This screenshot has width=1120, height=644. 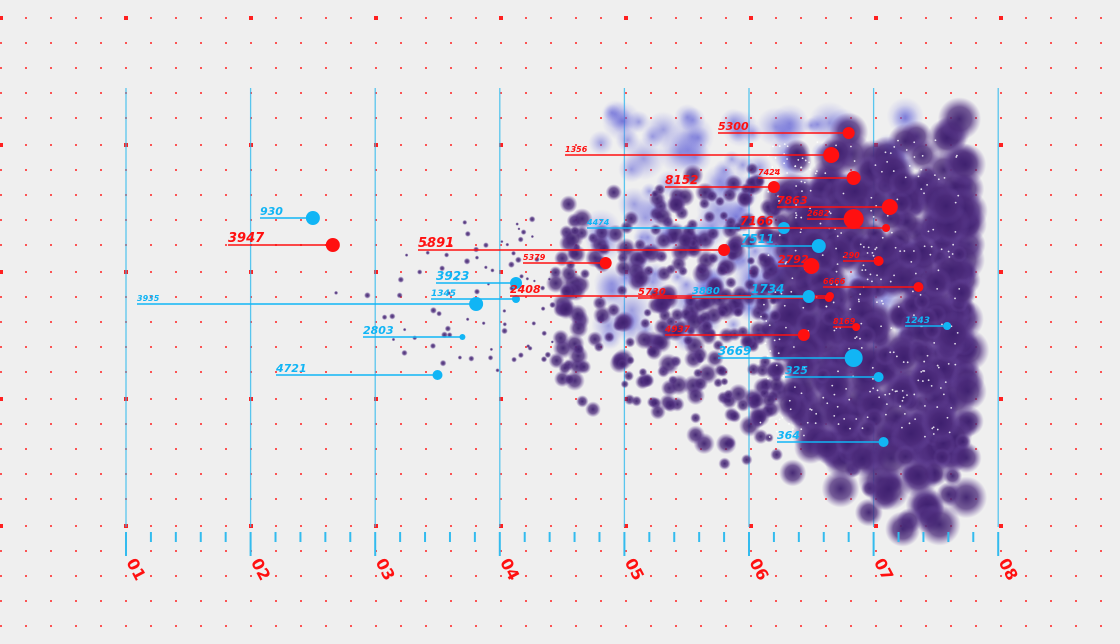 What do you see at coordinates (1008, 569) in the screenshot?
I see `x-tick-label: 08` at bounding box center [1008, 569].